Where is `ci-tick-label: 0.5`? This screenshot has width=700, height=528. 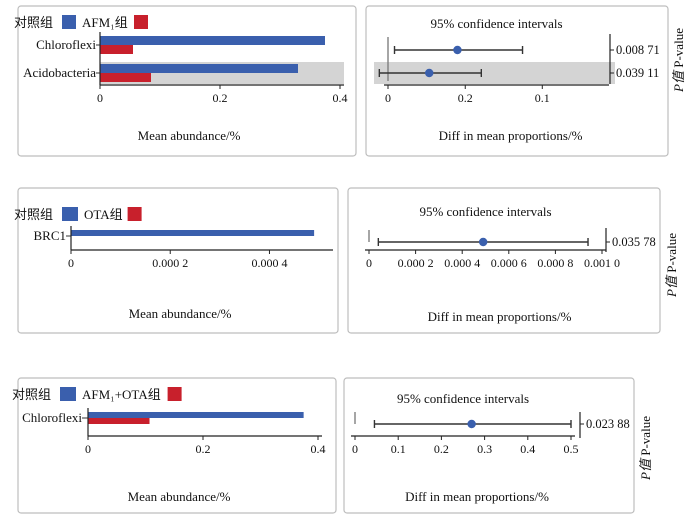
ci-tick-label: 0.5 is located at coordinates (571, 449).